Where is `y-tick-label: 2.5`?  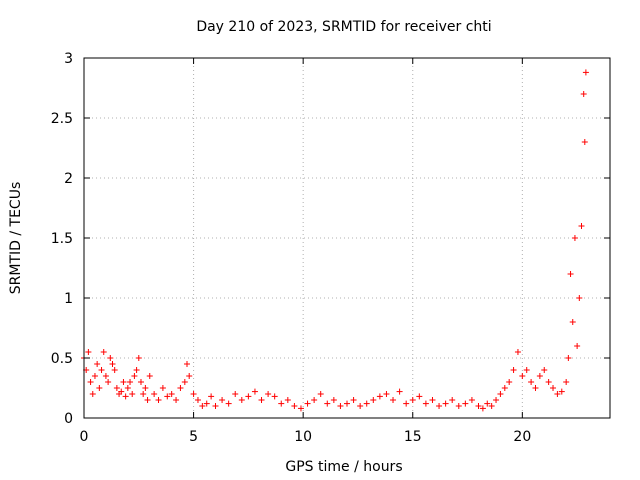 y-tick-label: 2.5 is located at coordinates (62, 119).